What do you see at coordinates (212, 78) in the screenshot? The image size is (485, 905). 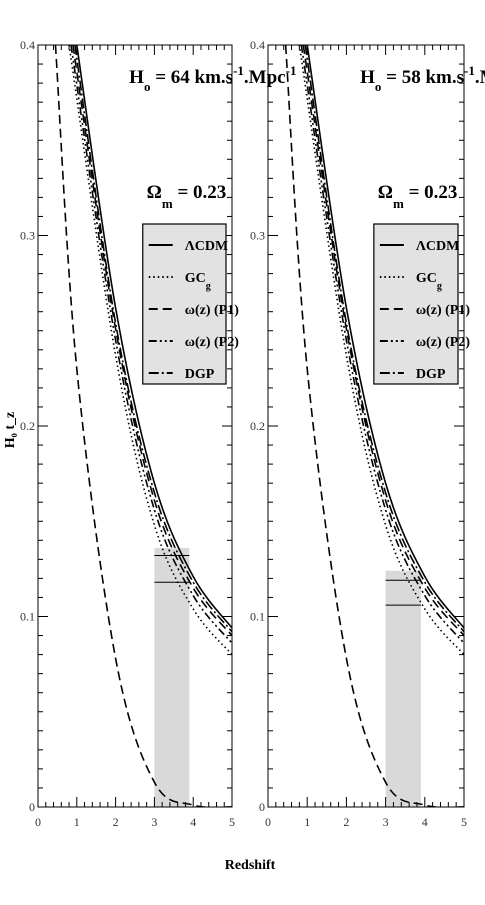 I see `hubble-label: Ho = 64 km.s-1.Mpc-1` at bounding box center [212, 78].